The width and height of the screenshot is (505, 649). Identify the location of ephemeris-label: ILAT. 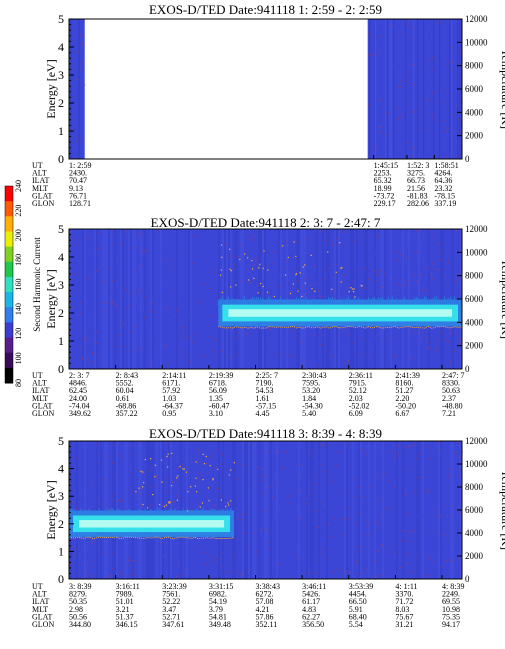
(40, 180).